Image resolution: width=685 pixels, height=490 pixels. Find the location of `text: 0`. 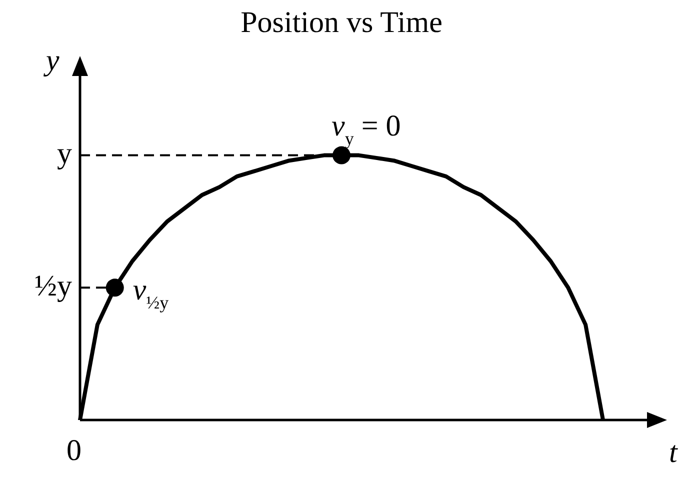

text: 0 is located at coordinates (74, 450).